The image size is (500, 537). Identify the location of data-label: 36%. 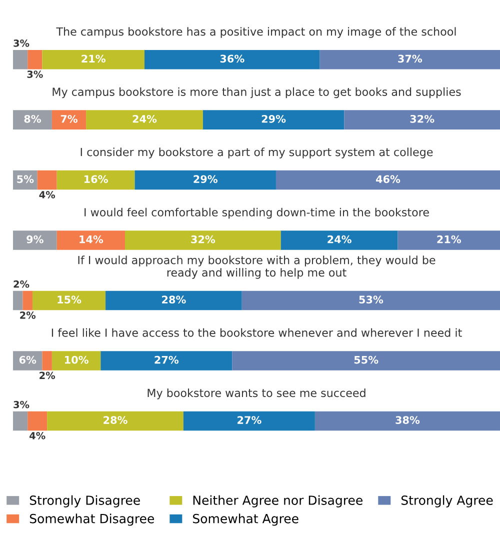
(232, 58).